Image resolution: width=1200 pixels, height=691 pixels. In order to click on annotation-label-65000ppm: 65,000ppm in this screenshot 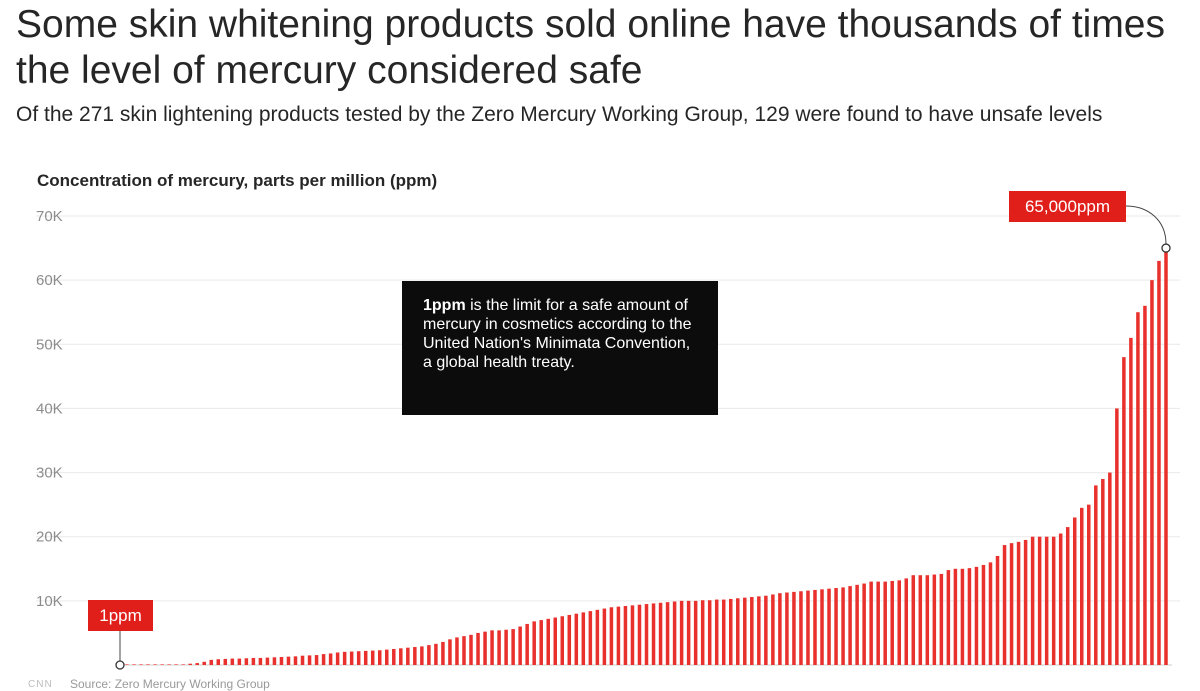, I will do `click(1067, 206)`.